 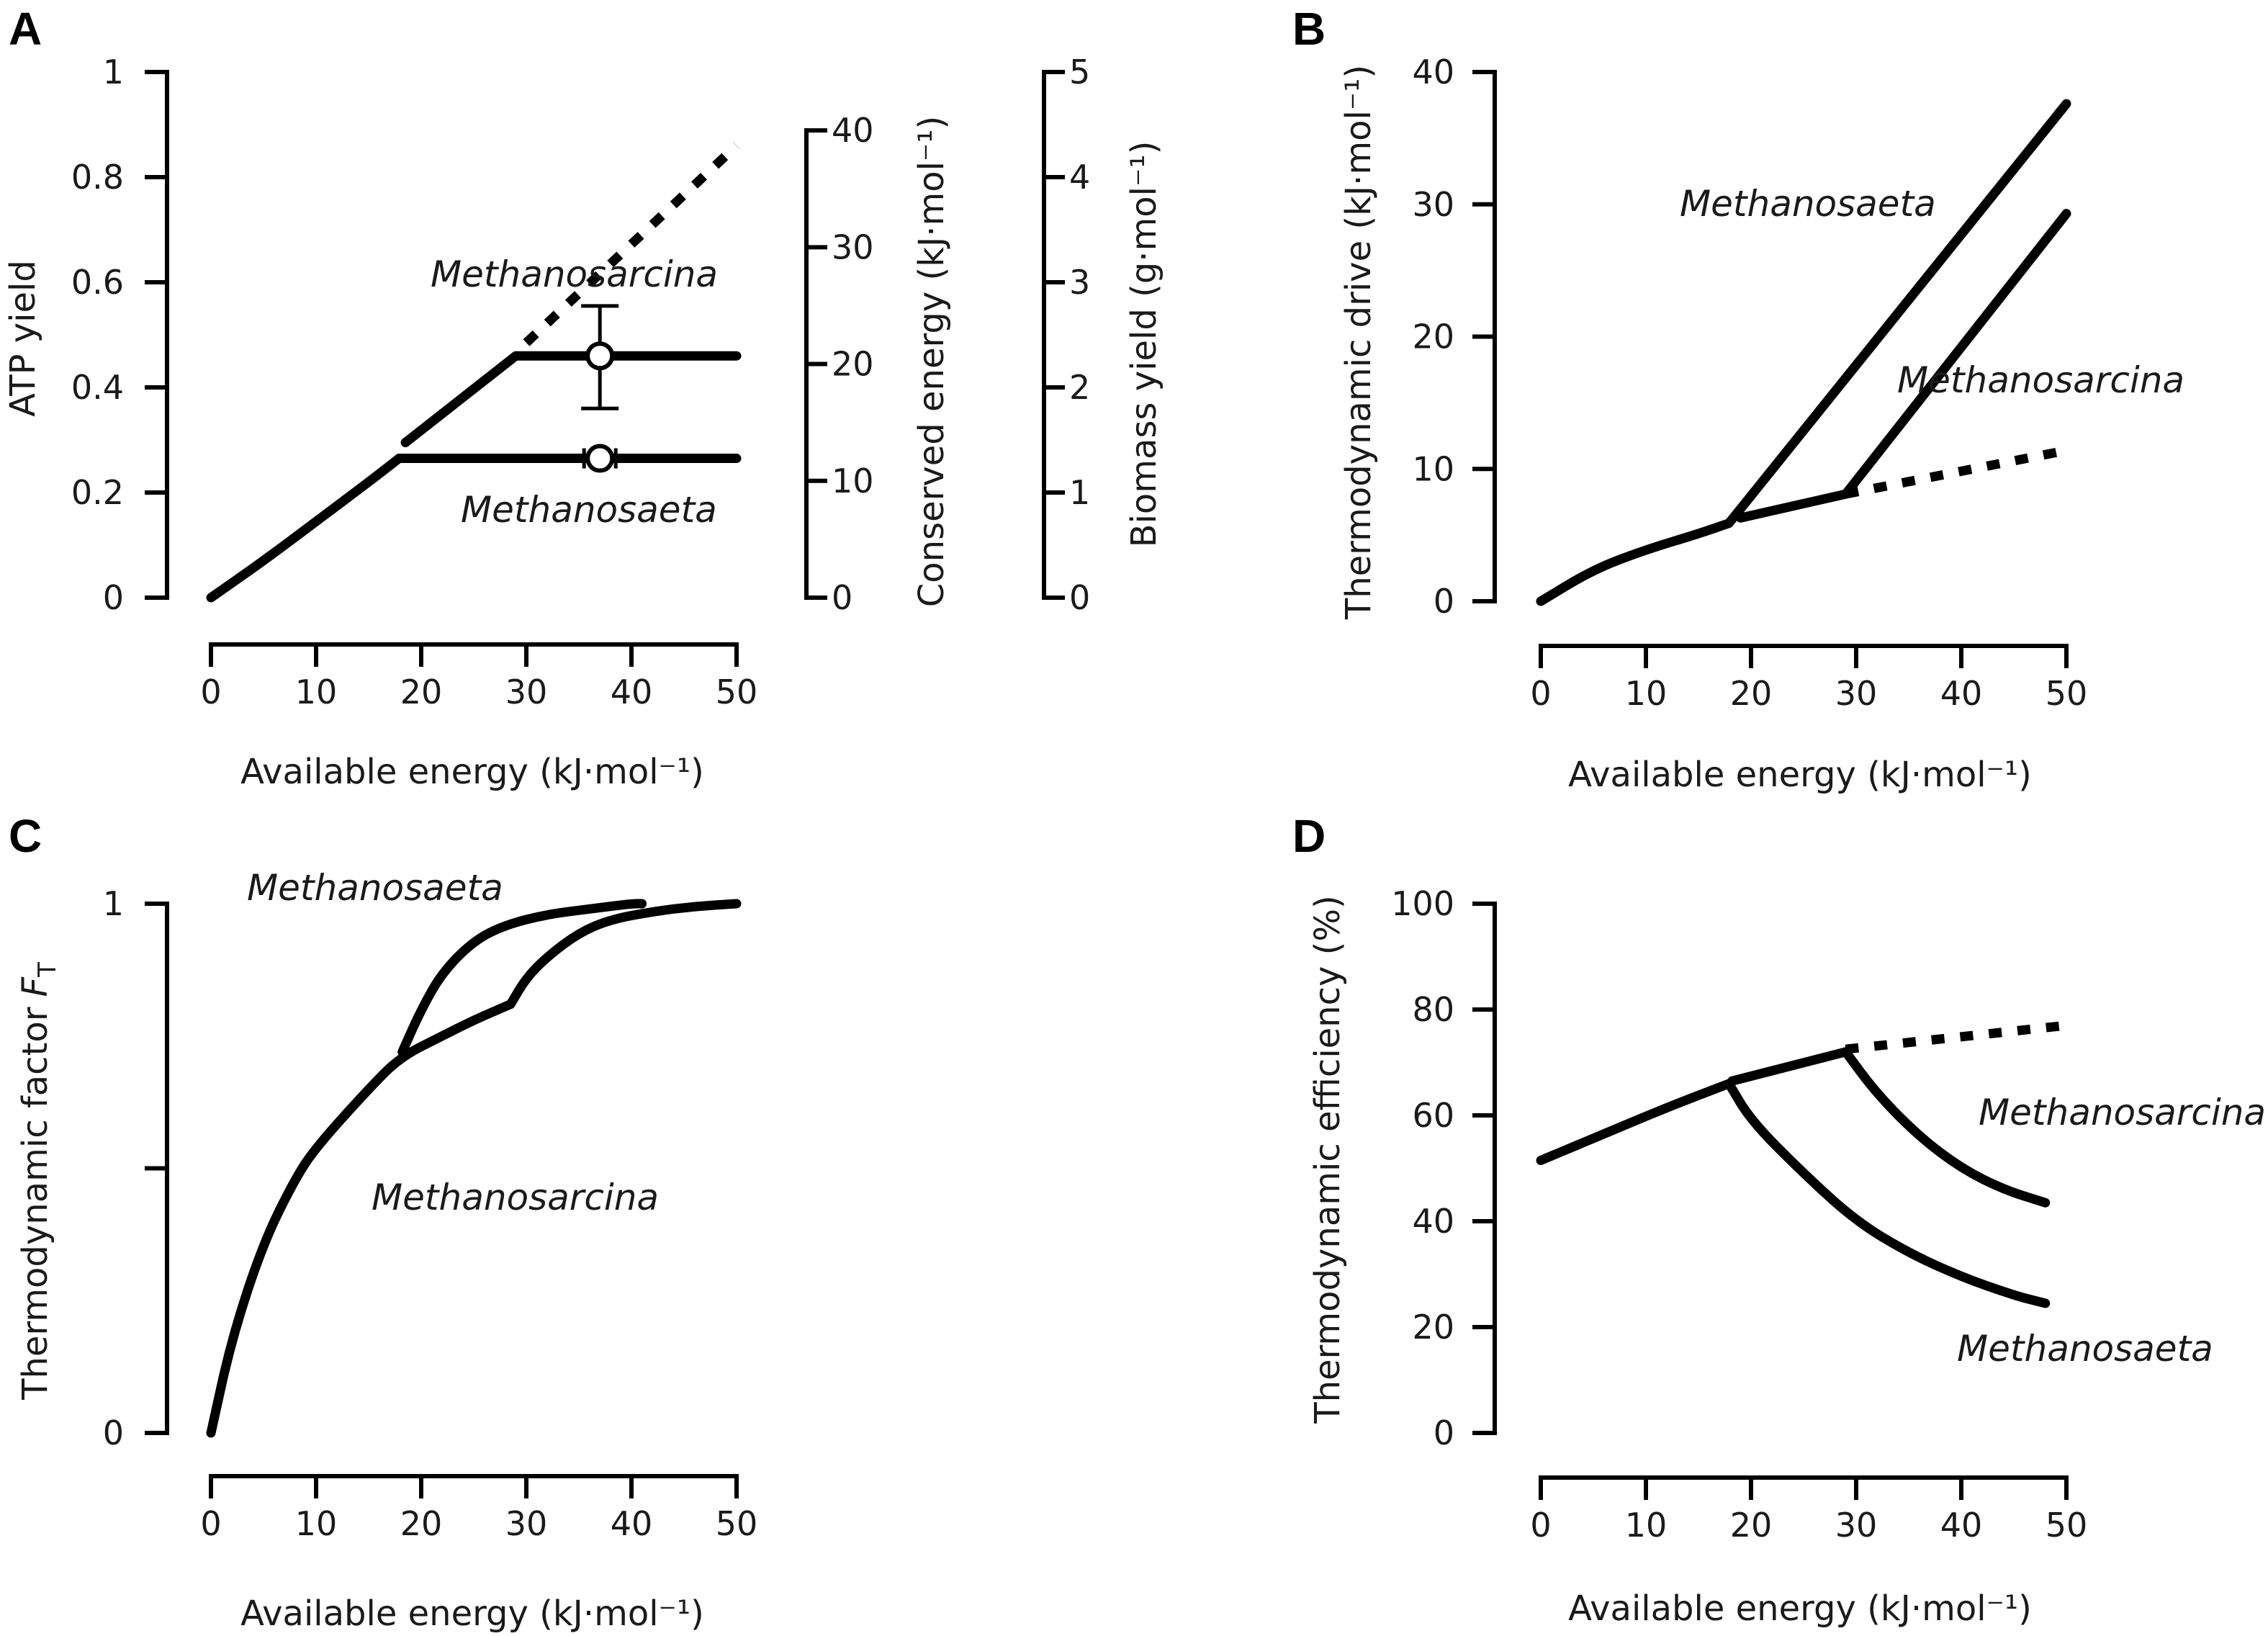 What do you see at coordinates (1800, 1608) in the screenshot?
I see `panel-d-x-axis-label: Available energy (kJ·mol⁻¹)` at bounding box center [1800, 1608].